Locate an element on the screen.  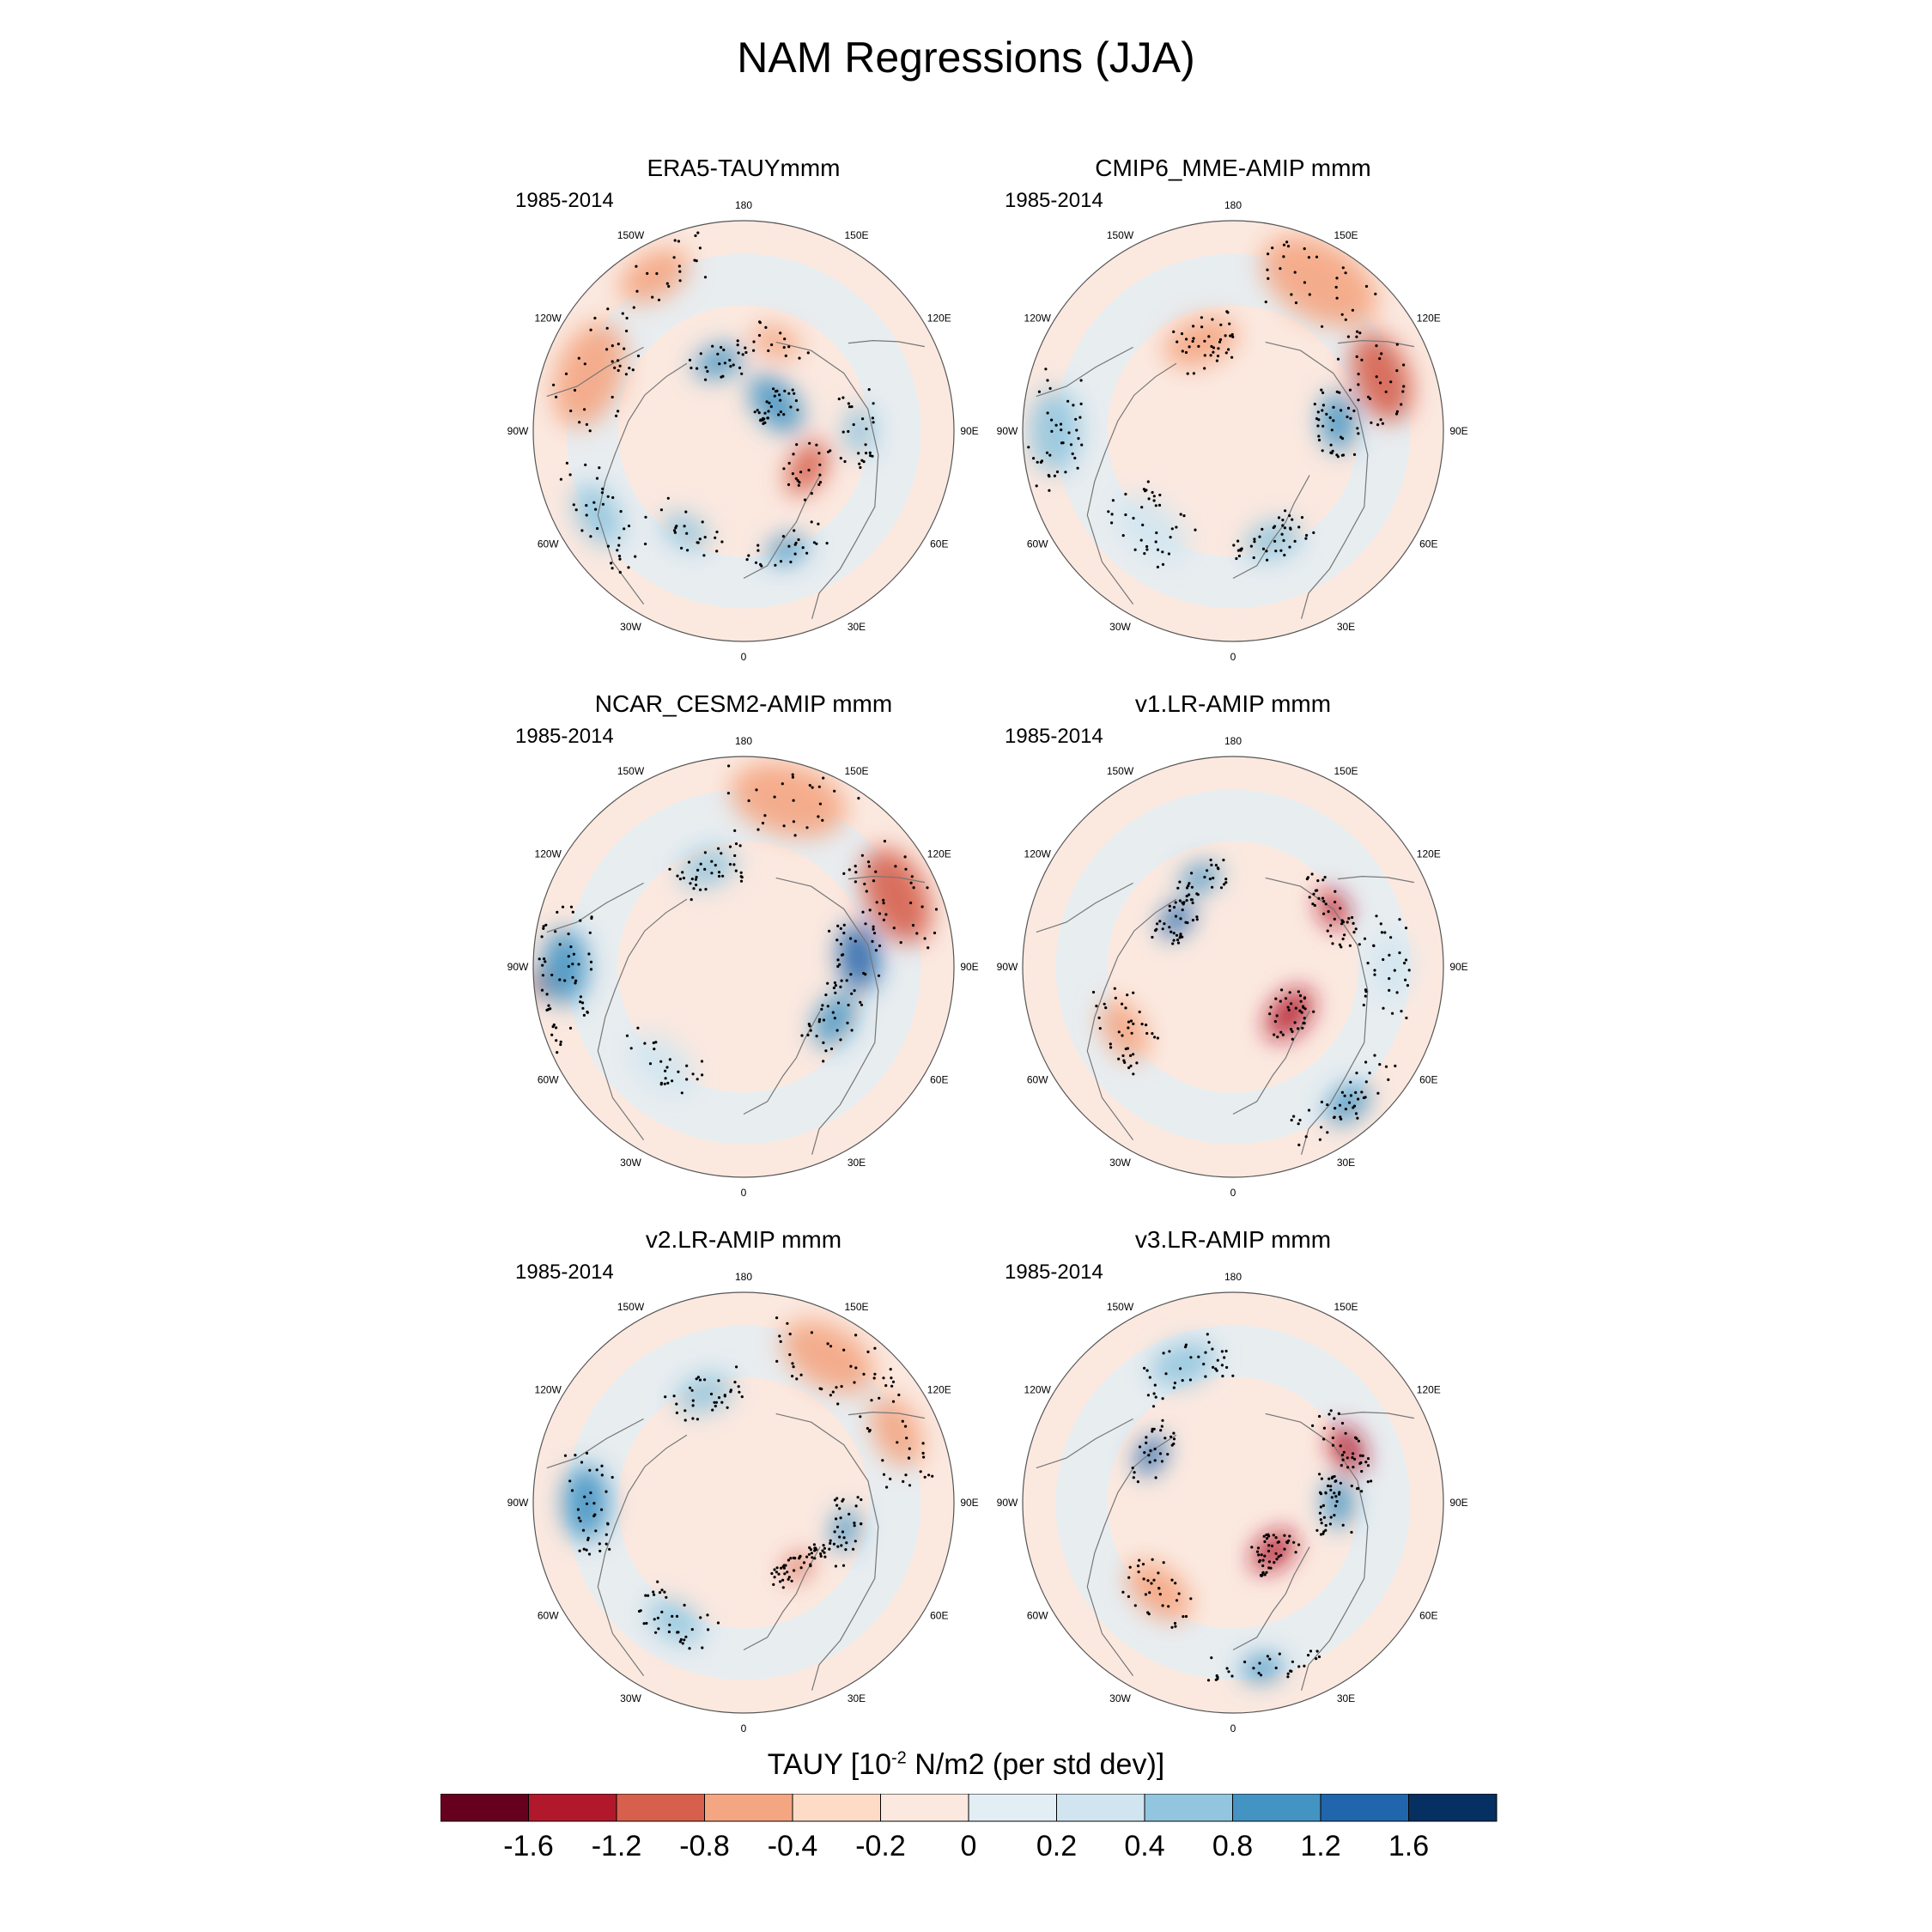
colorbar-tick-label: -0.4 is located at coordinates (793, 1846).